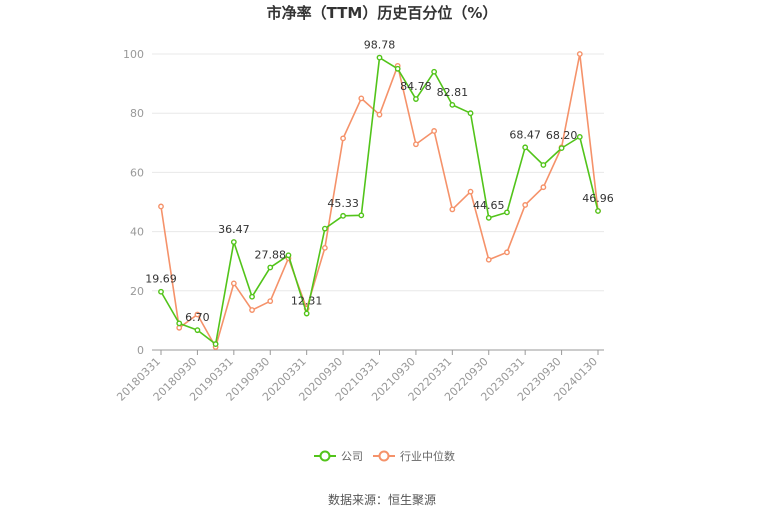 This screenshot has height=517, width=765. I want to click on legend-label: 公司, so click(352, 456).